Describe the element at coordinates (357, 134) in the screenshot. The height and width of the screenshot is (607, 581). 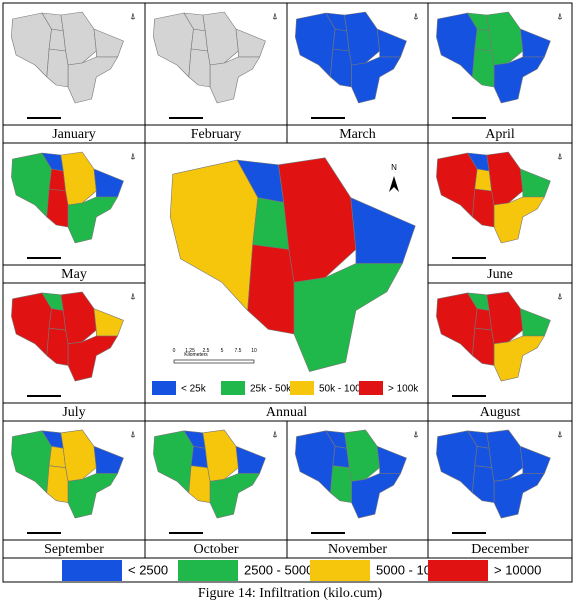
I see `map-label: March` at that location.